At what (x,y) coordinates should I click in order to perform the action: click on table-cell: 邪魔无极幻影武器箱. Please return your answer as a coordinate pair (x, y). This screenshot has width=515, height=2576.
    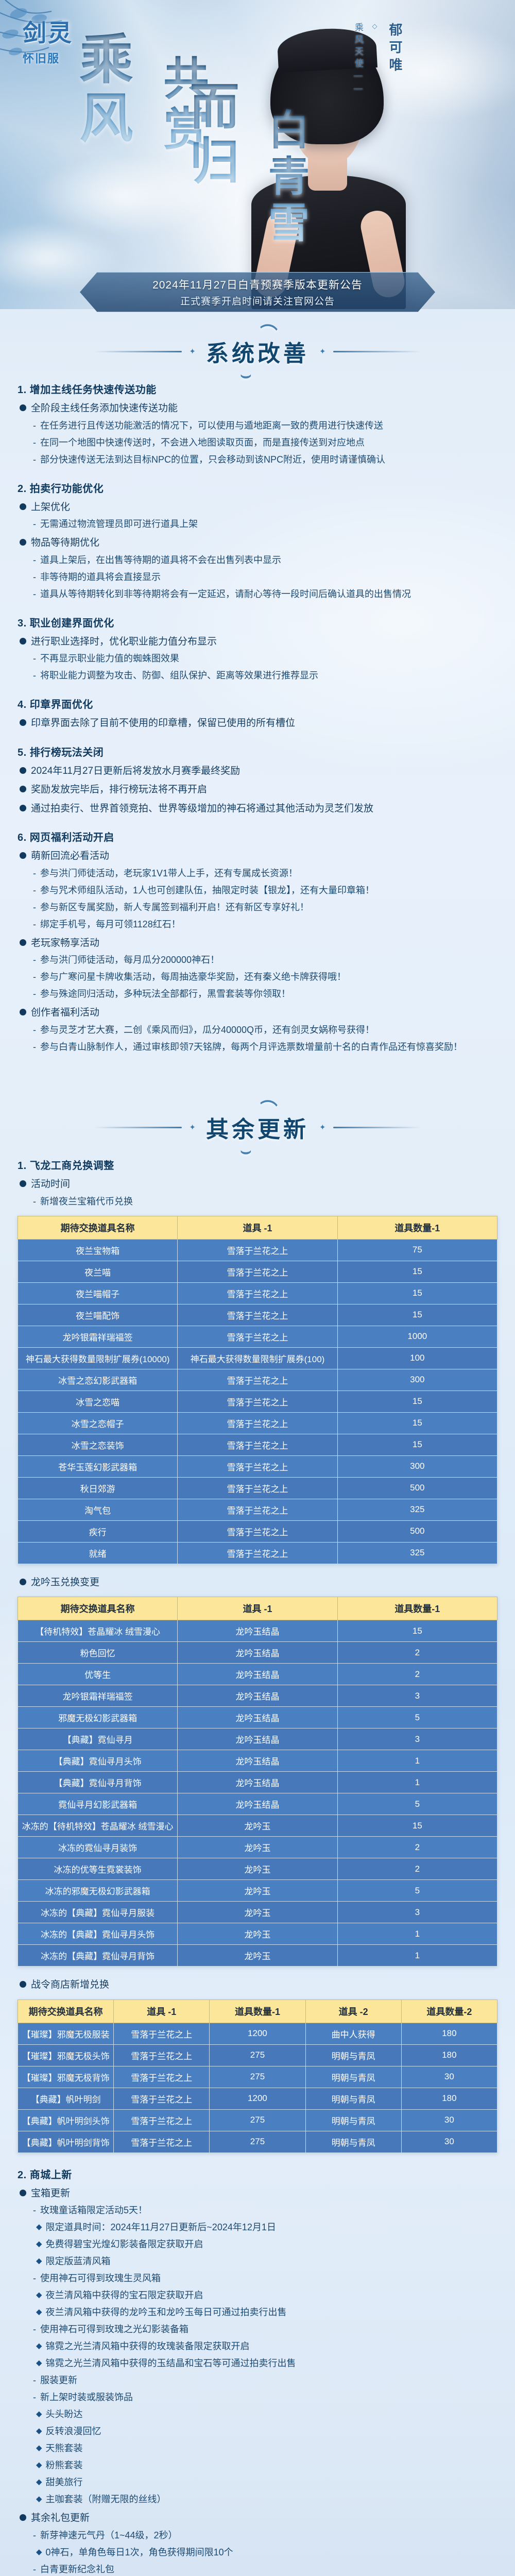
    Looking at the image, I should click on (97, 1717).